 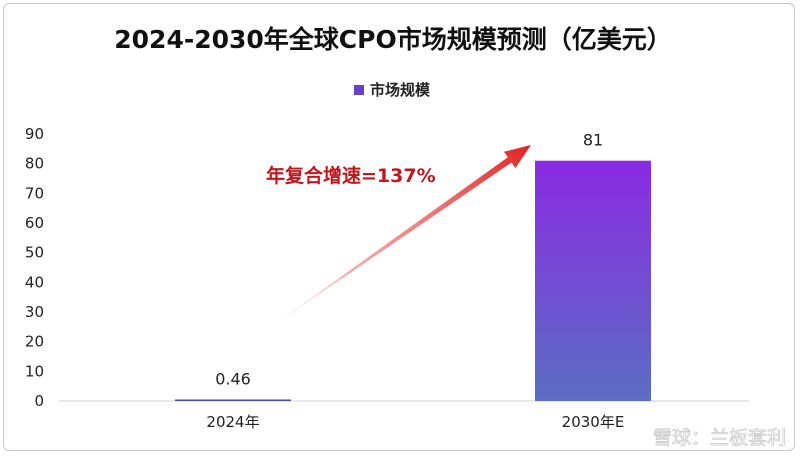 What do you see at coordinates (34, 253) in the screenshot?
I see `y-tick-label: 50` at bounding box center [34, 253].